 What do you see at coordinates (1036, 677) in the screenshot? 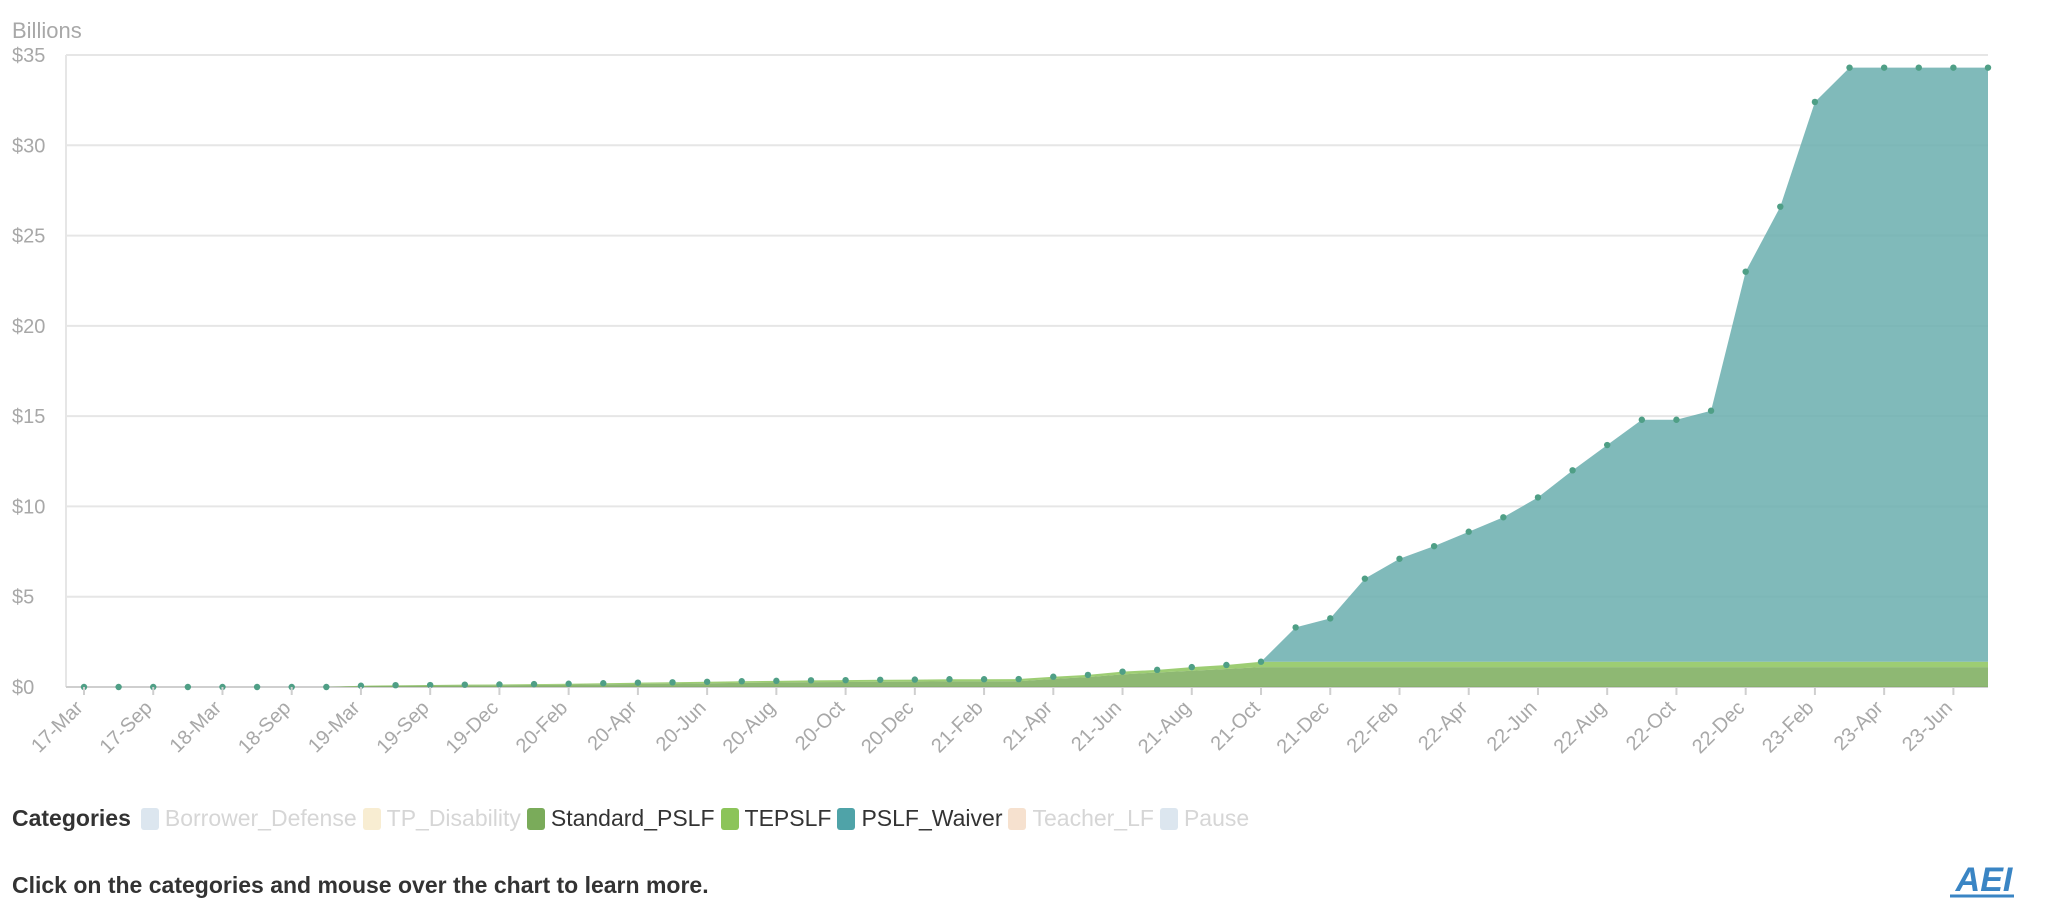
I see `area-standard-pslf` at bounding box center [1036, 677].